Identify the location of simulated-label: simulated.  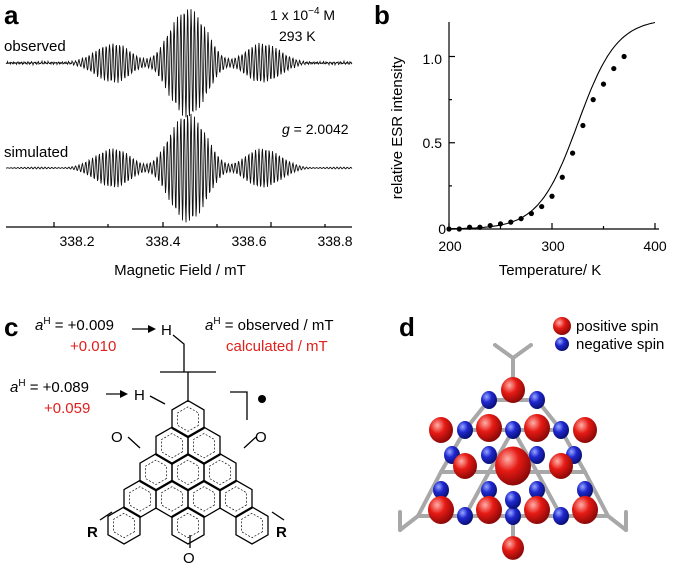
(36, 152).